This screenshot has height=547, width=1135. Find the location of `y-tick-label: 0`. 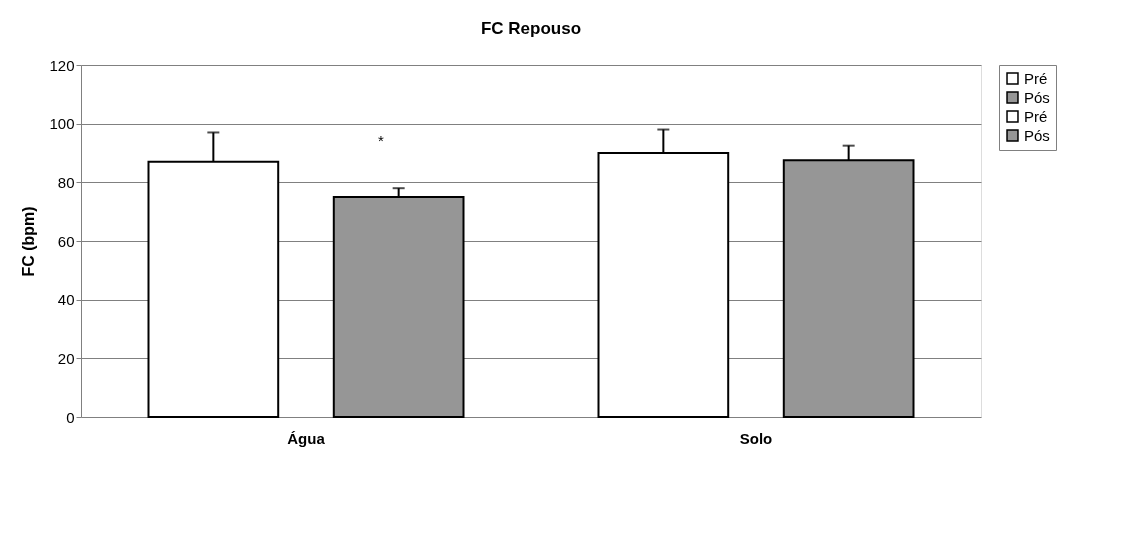

y-tick-label: 0 is located at coordinates (70, 417).